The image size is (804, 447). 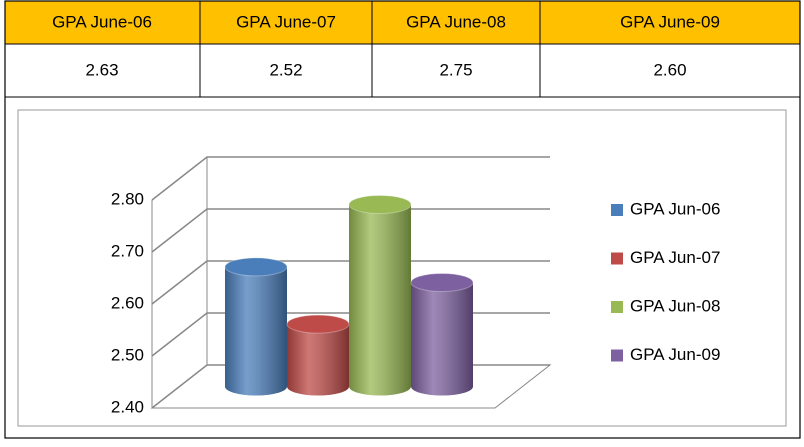 What do you see at coordinates (127, 354) in the screenshot?
I see `y-tick-label: 2.50` at bounding box center [127, 354].